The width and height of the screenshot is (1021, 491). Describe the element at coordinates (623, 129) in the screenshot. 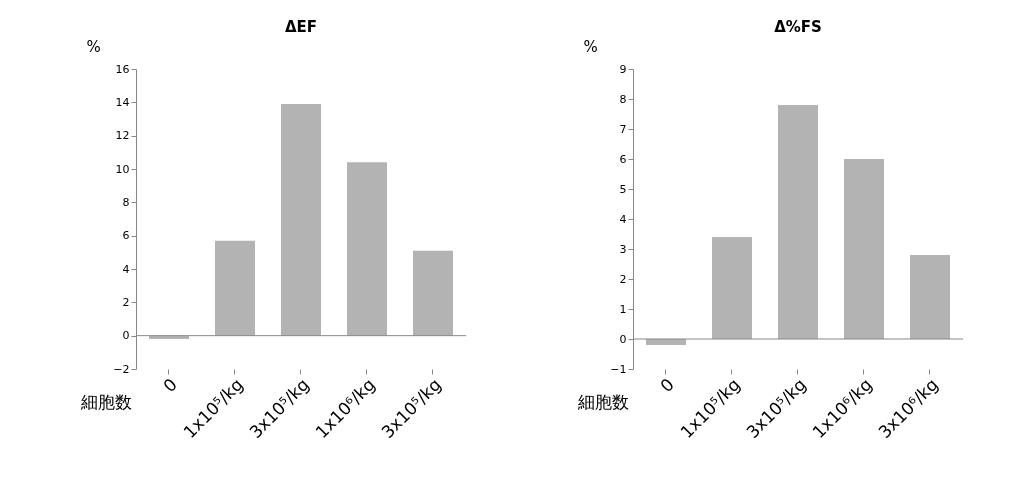

I see `y-tick-label: 7` at that location.